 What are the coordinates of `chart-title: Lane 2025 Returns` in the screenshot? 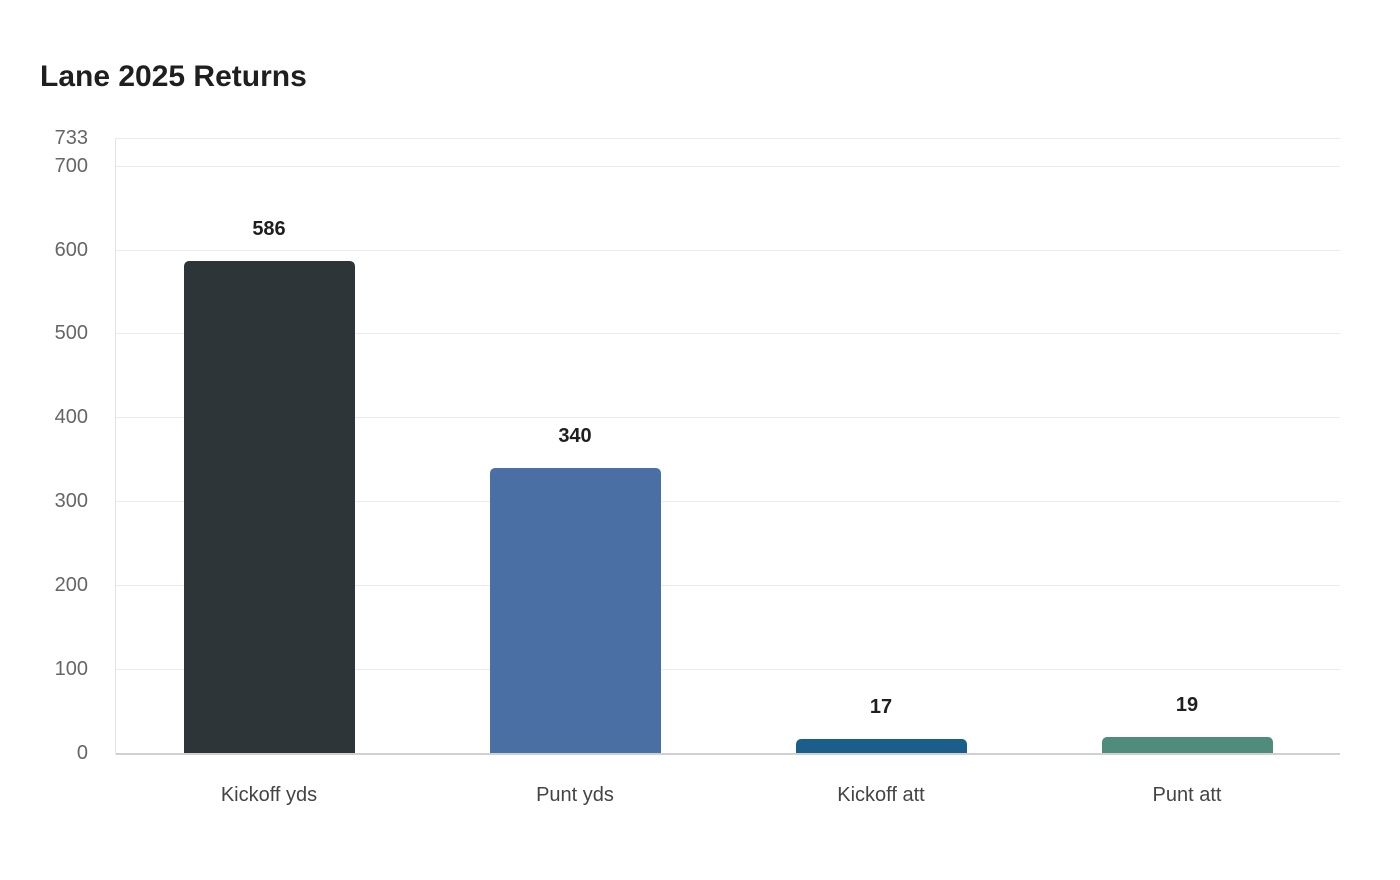 It's located at (173, 76).